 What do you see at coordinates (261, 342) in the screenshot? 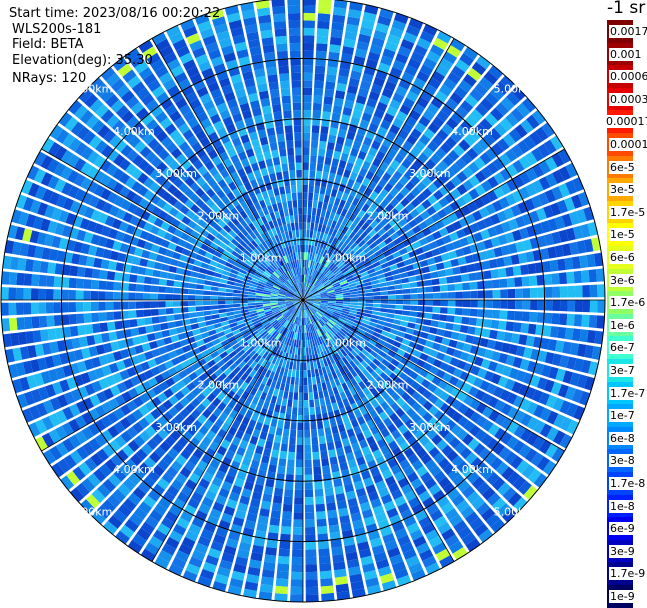
I see `ring-label: 1.00km` at bounding box center [261, 342].